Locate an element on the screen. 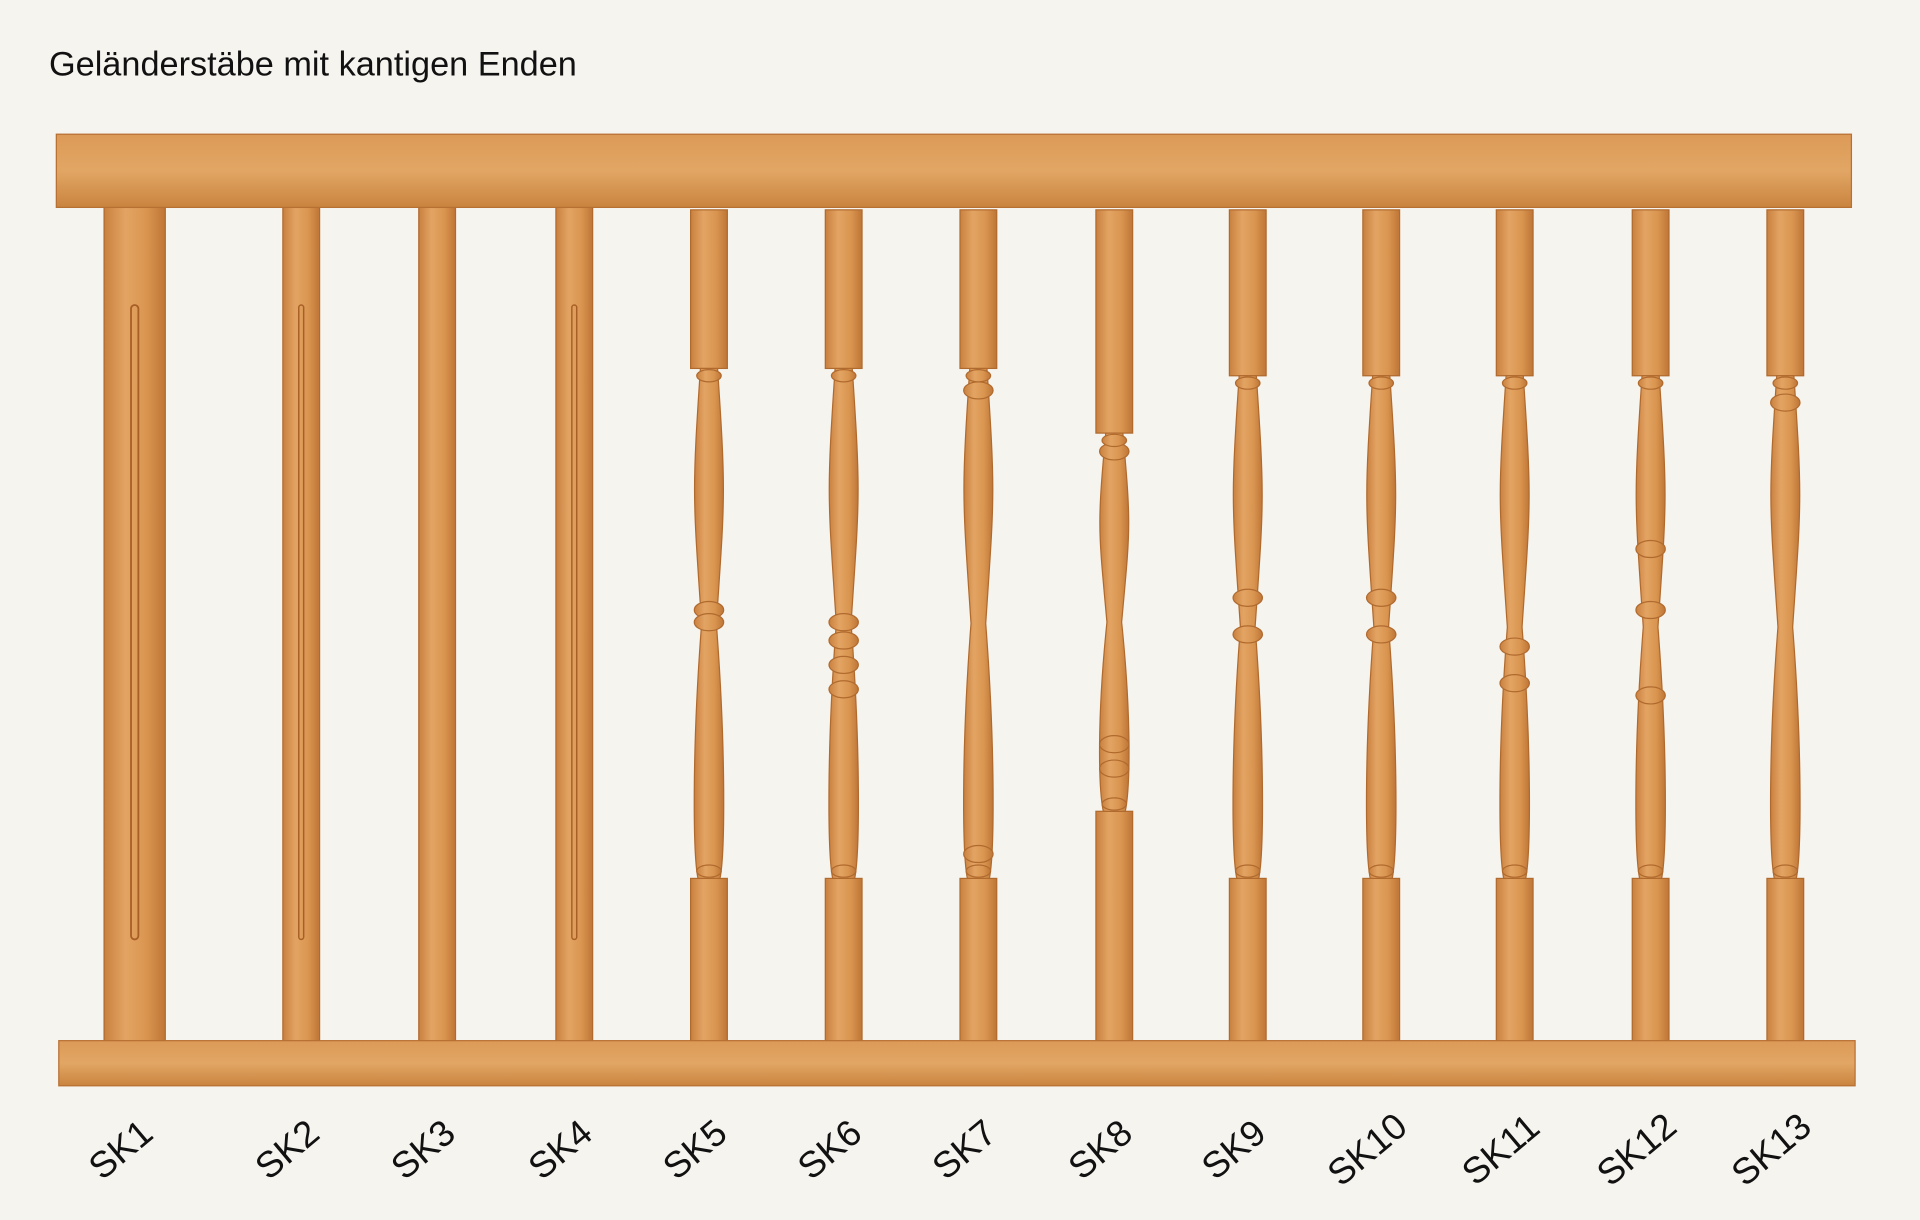 The height and width of the screenshot is (1220, 1920). title: Geländerstäbe mit kantigen Enden is located at coordinates (313, 65).